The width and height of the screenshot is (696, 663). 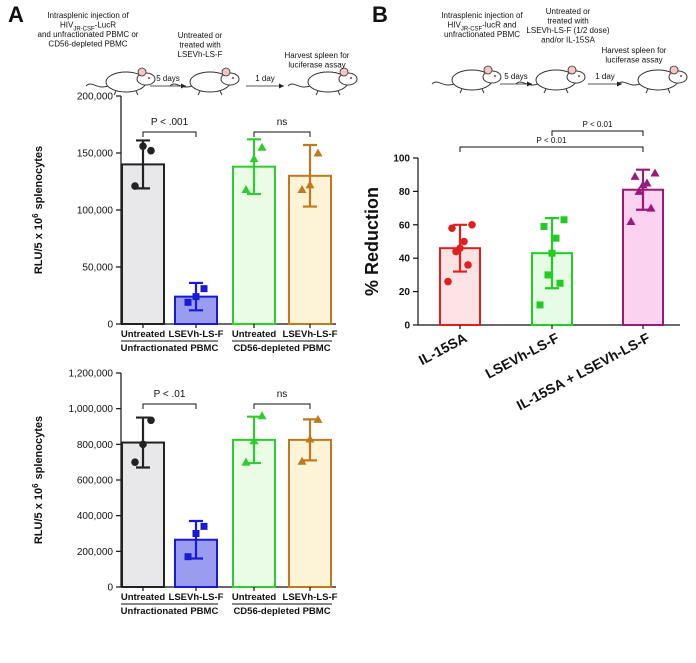 What do you see at coordinates (95, 516) in the screenshot?
I see `y-tick-label: 400,000` at bounding box center [95, 516].